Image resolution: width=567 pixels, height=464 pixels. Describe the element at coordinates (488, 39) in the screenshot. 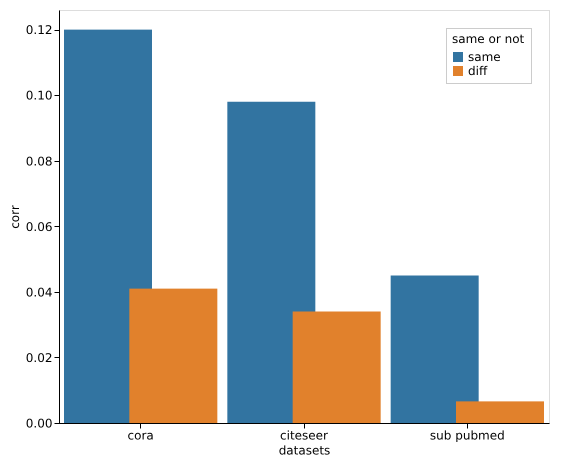

I see `legend-title: same or not` at that location.